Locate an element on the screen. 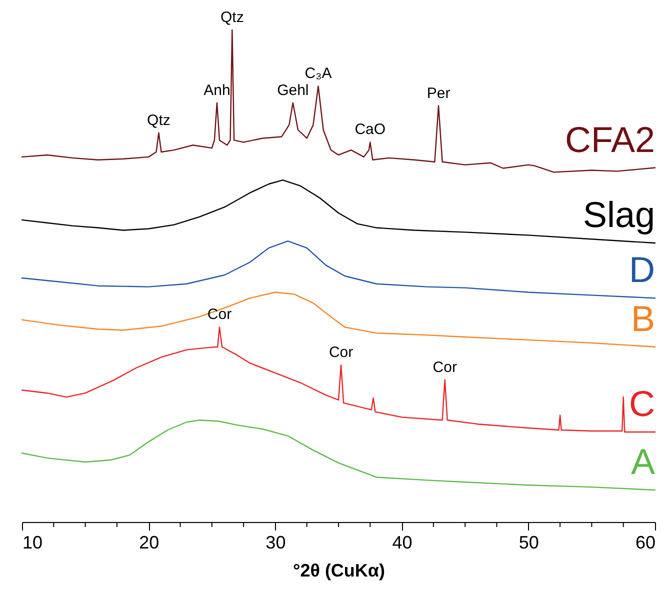 Image resolution: width=666 pixels, height=595 pixels. x-tick-label: 60 is located at coordinates (645, 542).